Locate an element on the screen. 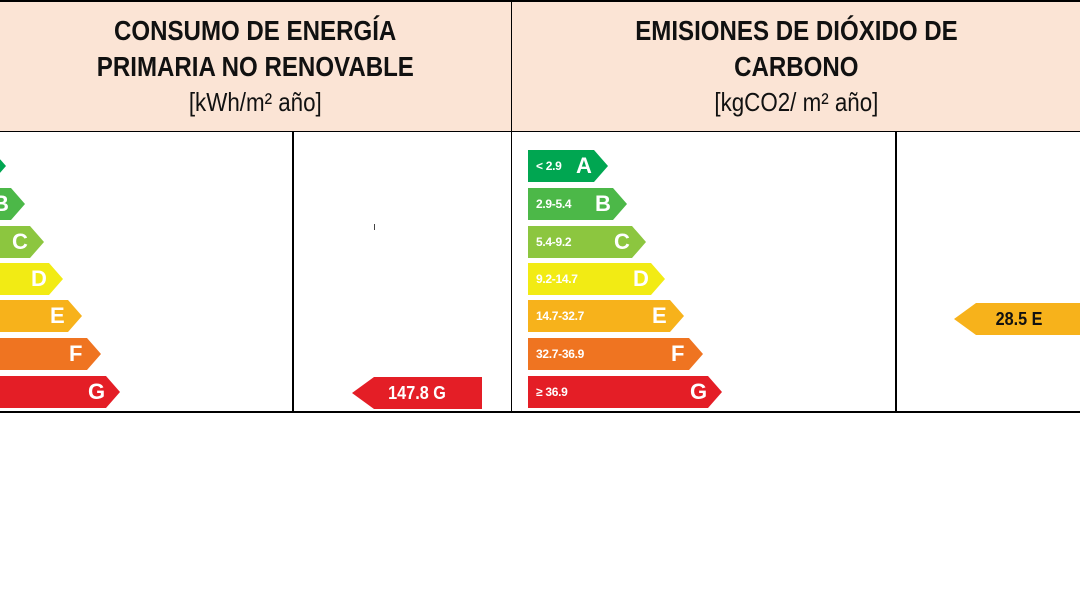 The width and height of the screenshot is (1080, 607). emissions-scale-arrow-g is located at coordinates (625, 392).